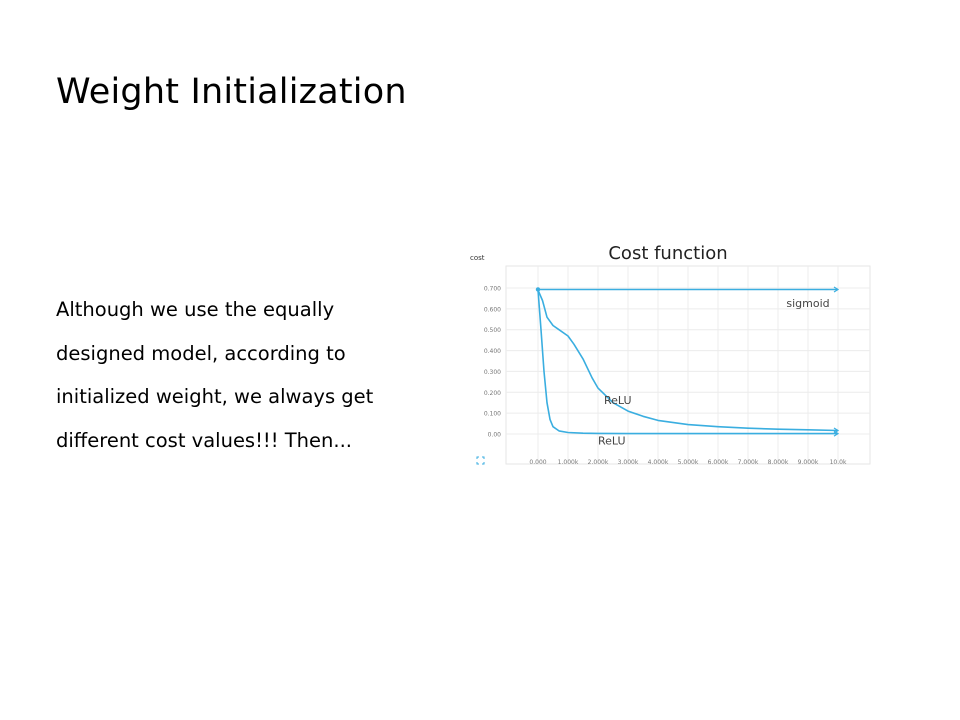 The image size is (960, 720). I want to click on x-tick-label: 2.000k, so click(598, 462).